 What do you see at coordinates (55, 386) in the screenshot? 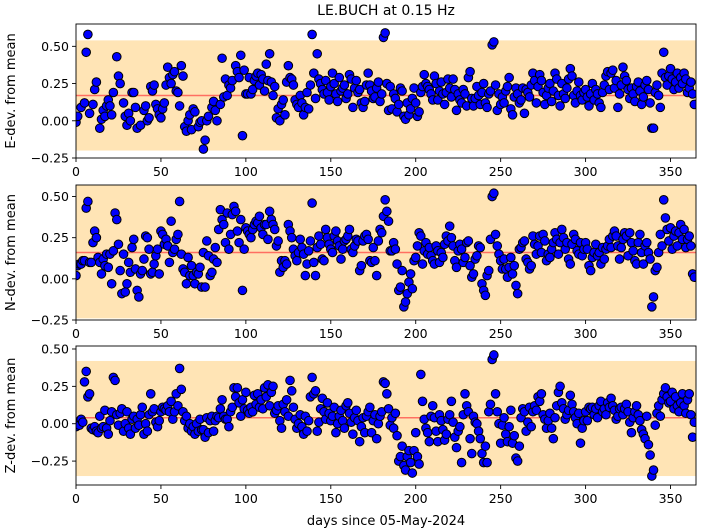
I see `z-y-tick-label: 0.25` at bounding box center [55, 386].